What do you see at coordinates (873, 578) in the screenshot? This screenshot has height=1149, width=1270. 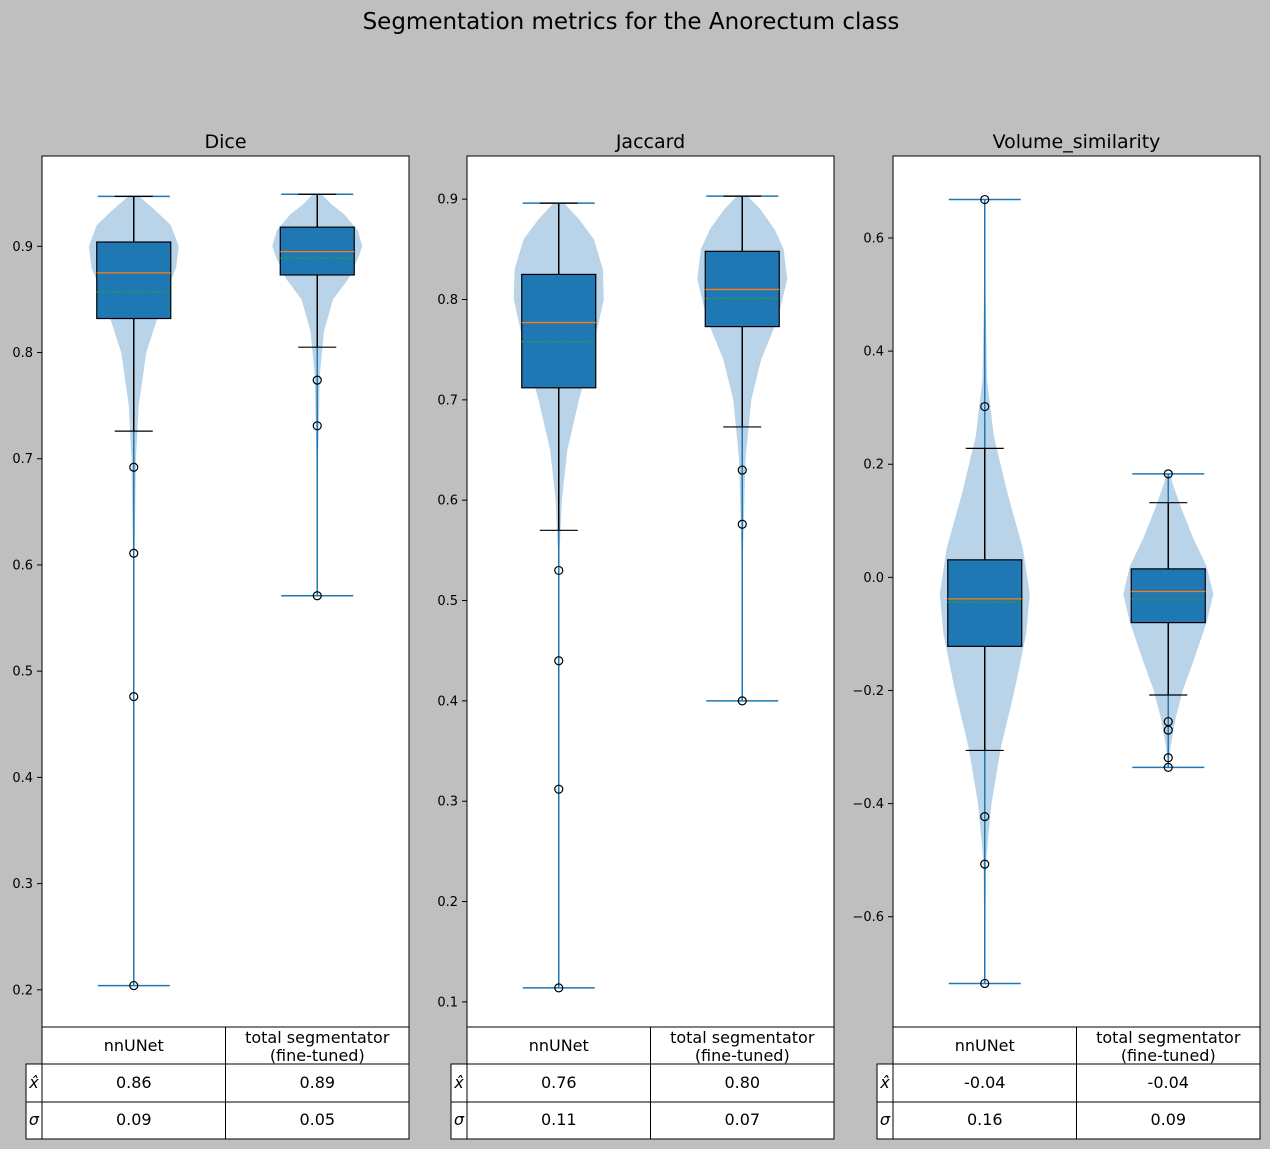 I see `y-tick-label: 0.0` at bounding box center [873, 578].